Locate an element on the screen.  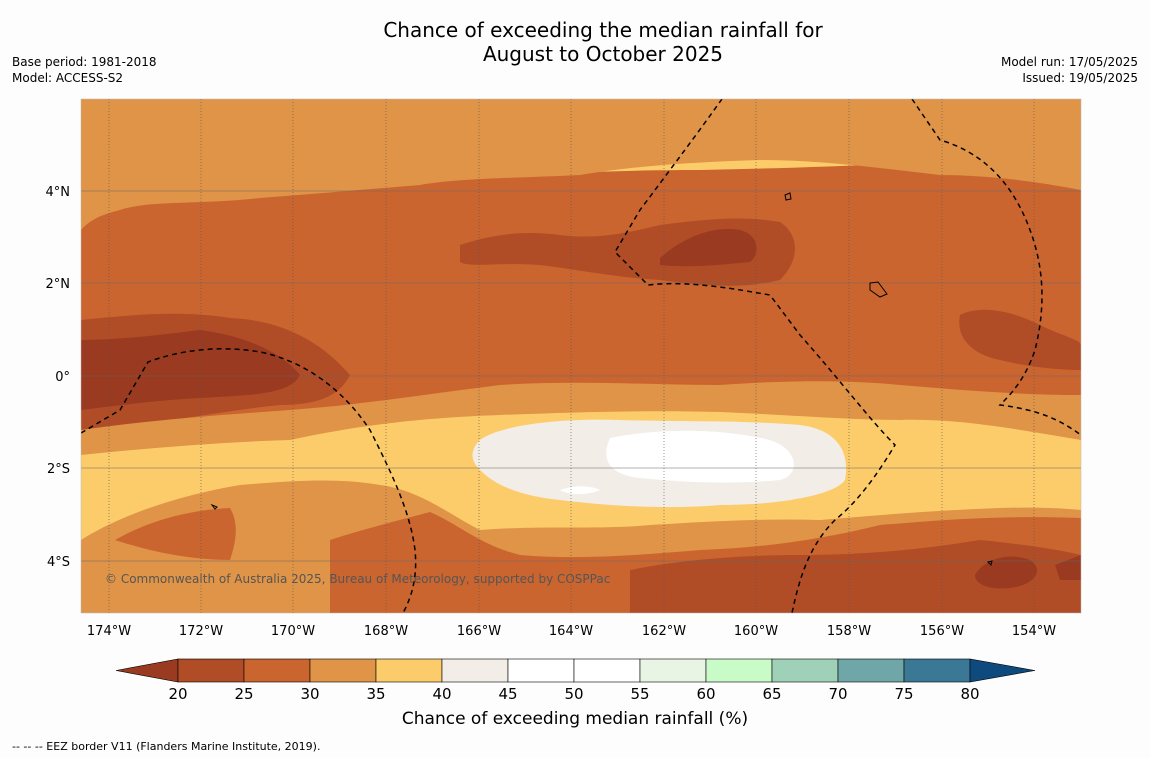
colorbar-tick-label: 25 is located at coordinates (243, 694).